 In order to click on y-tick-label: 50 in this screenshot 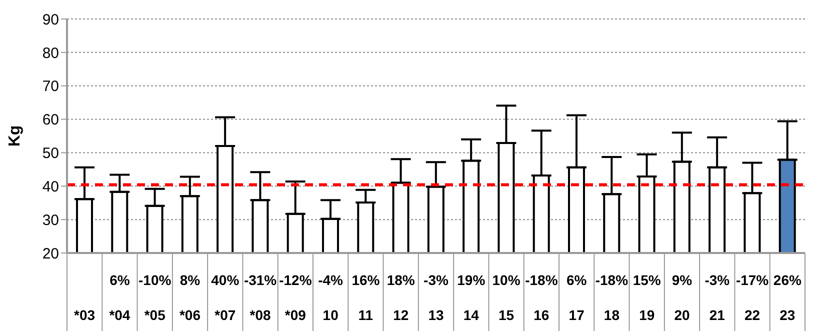, I will do `click(50, 153)`.